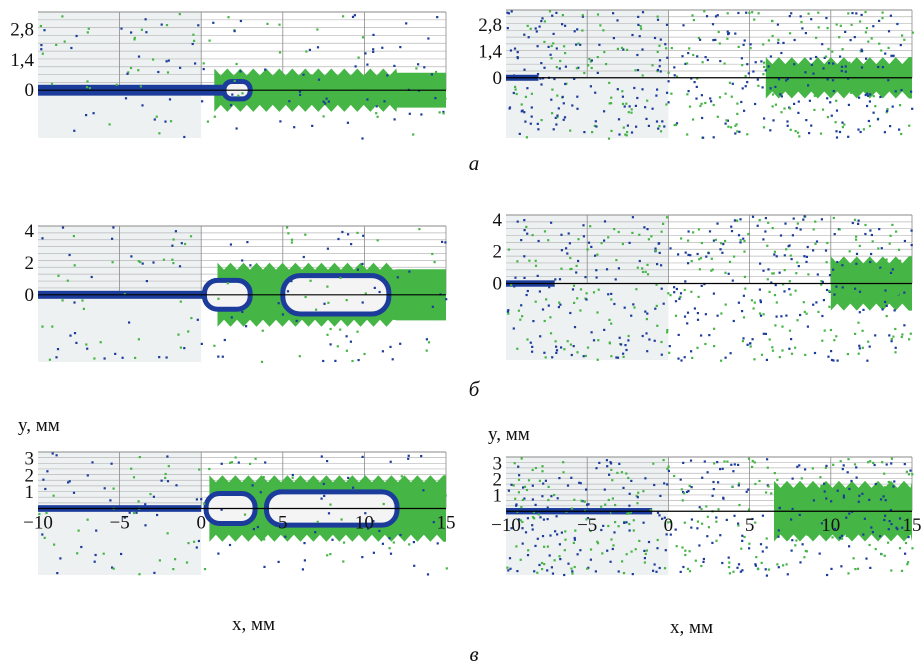 The width and height of the screenshot is (923, 667). Describe the element at coordinates (912, 525) in the screenshot. I see `x-tick-label: 15` at that location.